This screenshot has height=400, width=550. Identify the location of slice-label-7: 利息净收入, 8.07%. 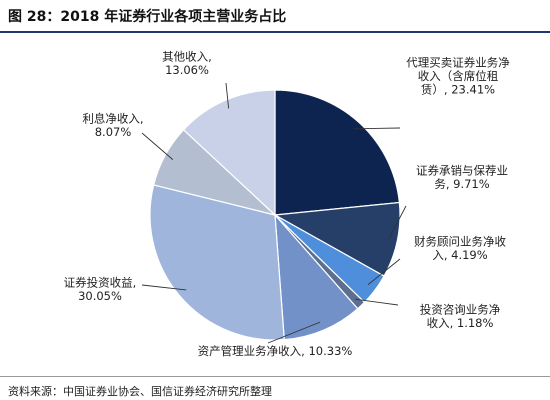
(112, 125).